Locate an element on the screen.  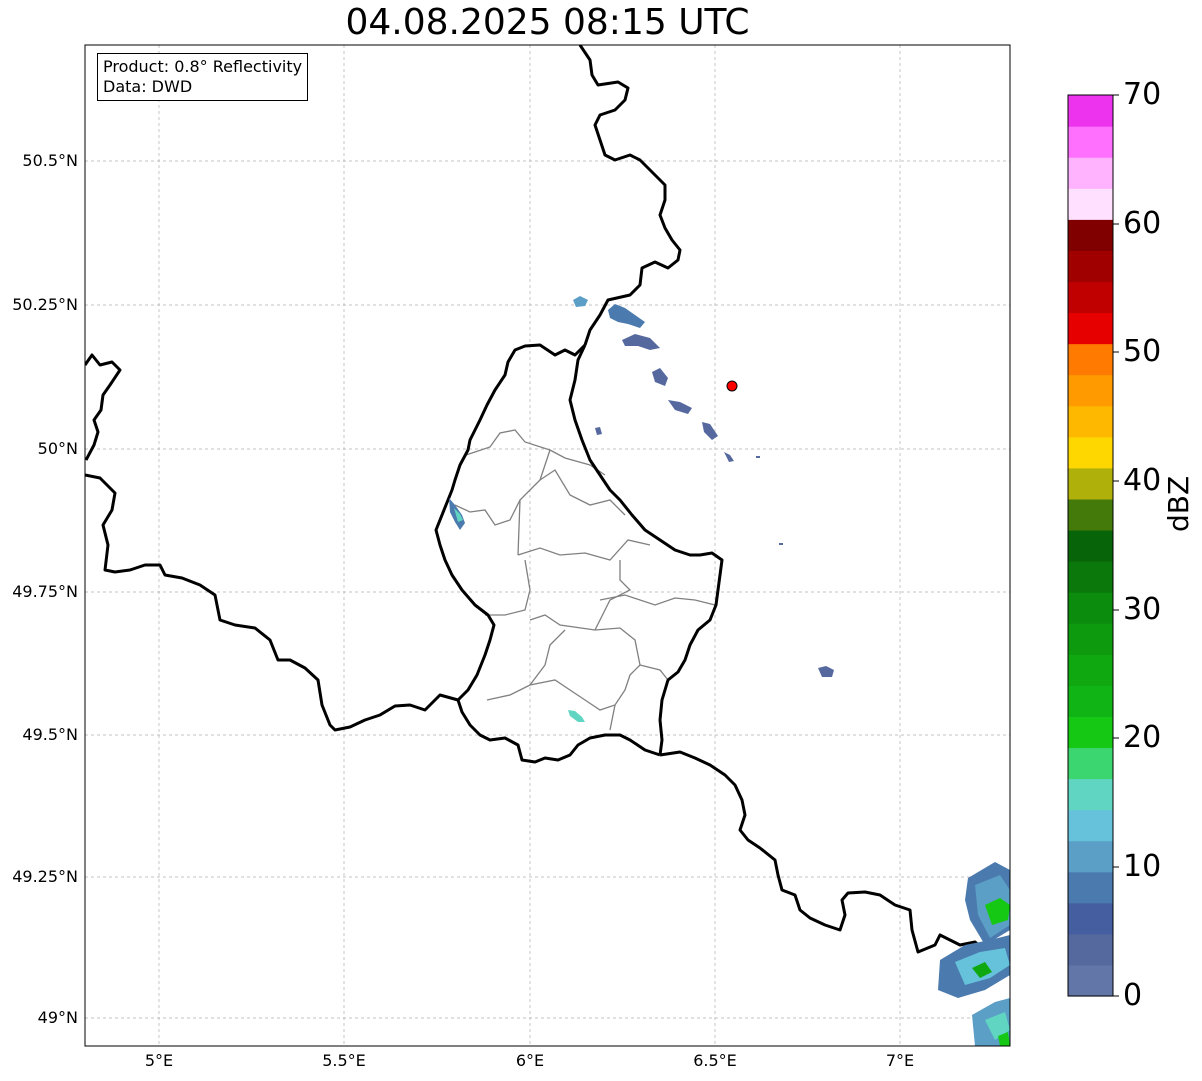
echo-storm-se-core is located at coordinates (997, 911).